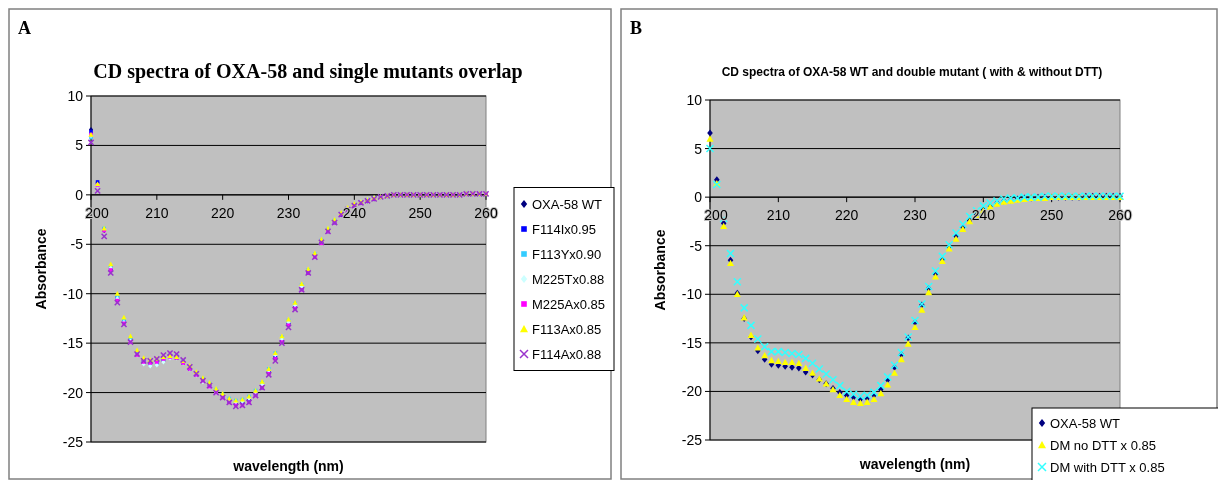 Image resolution: width=1218 pixels, height=484 pixels. Describe the element at coordinates (354, 212) in the screenshot. I see `x-tick-label: 240` at that location.